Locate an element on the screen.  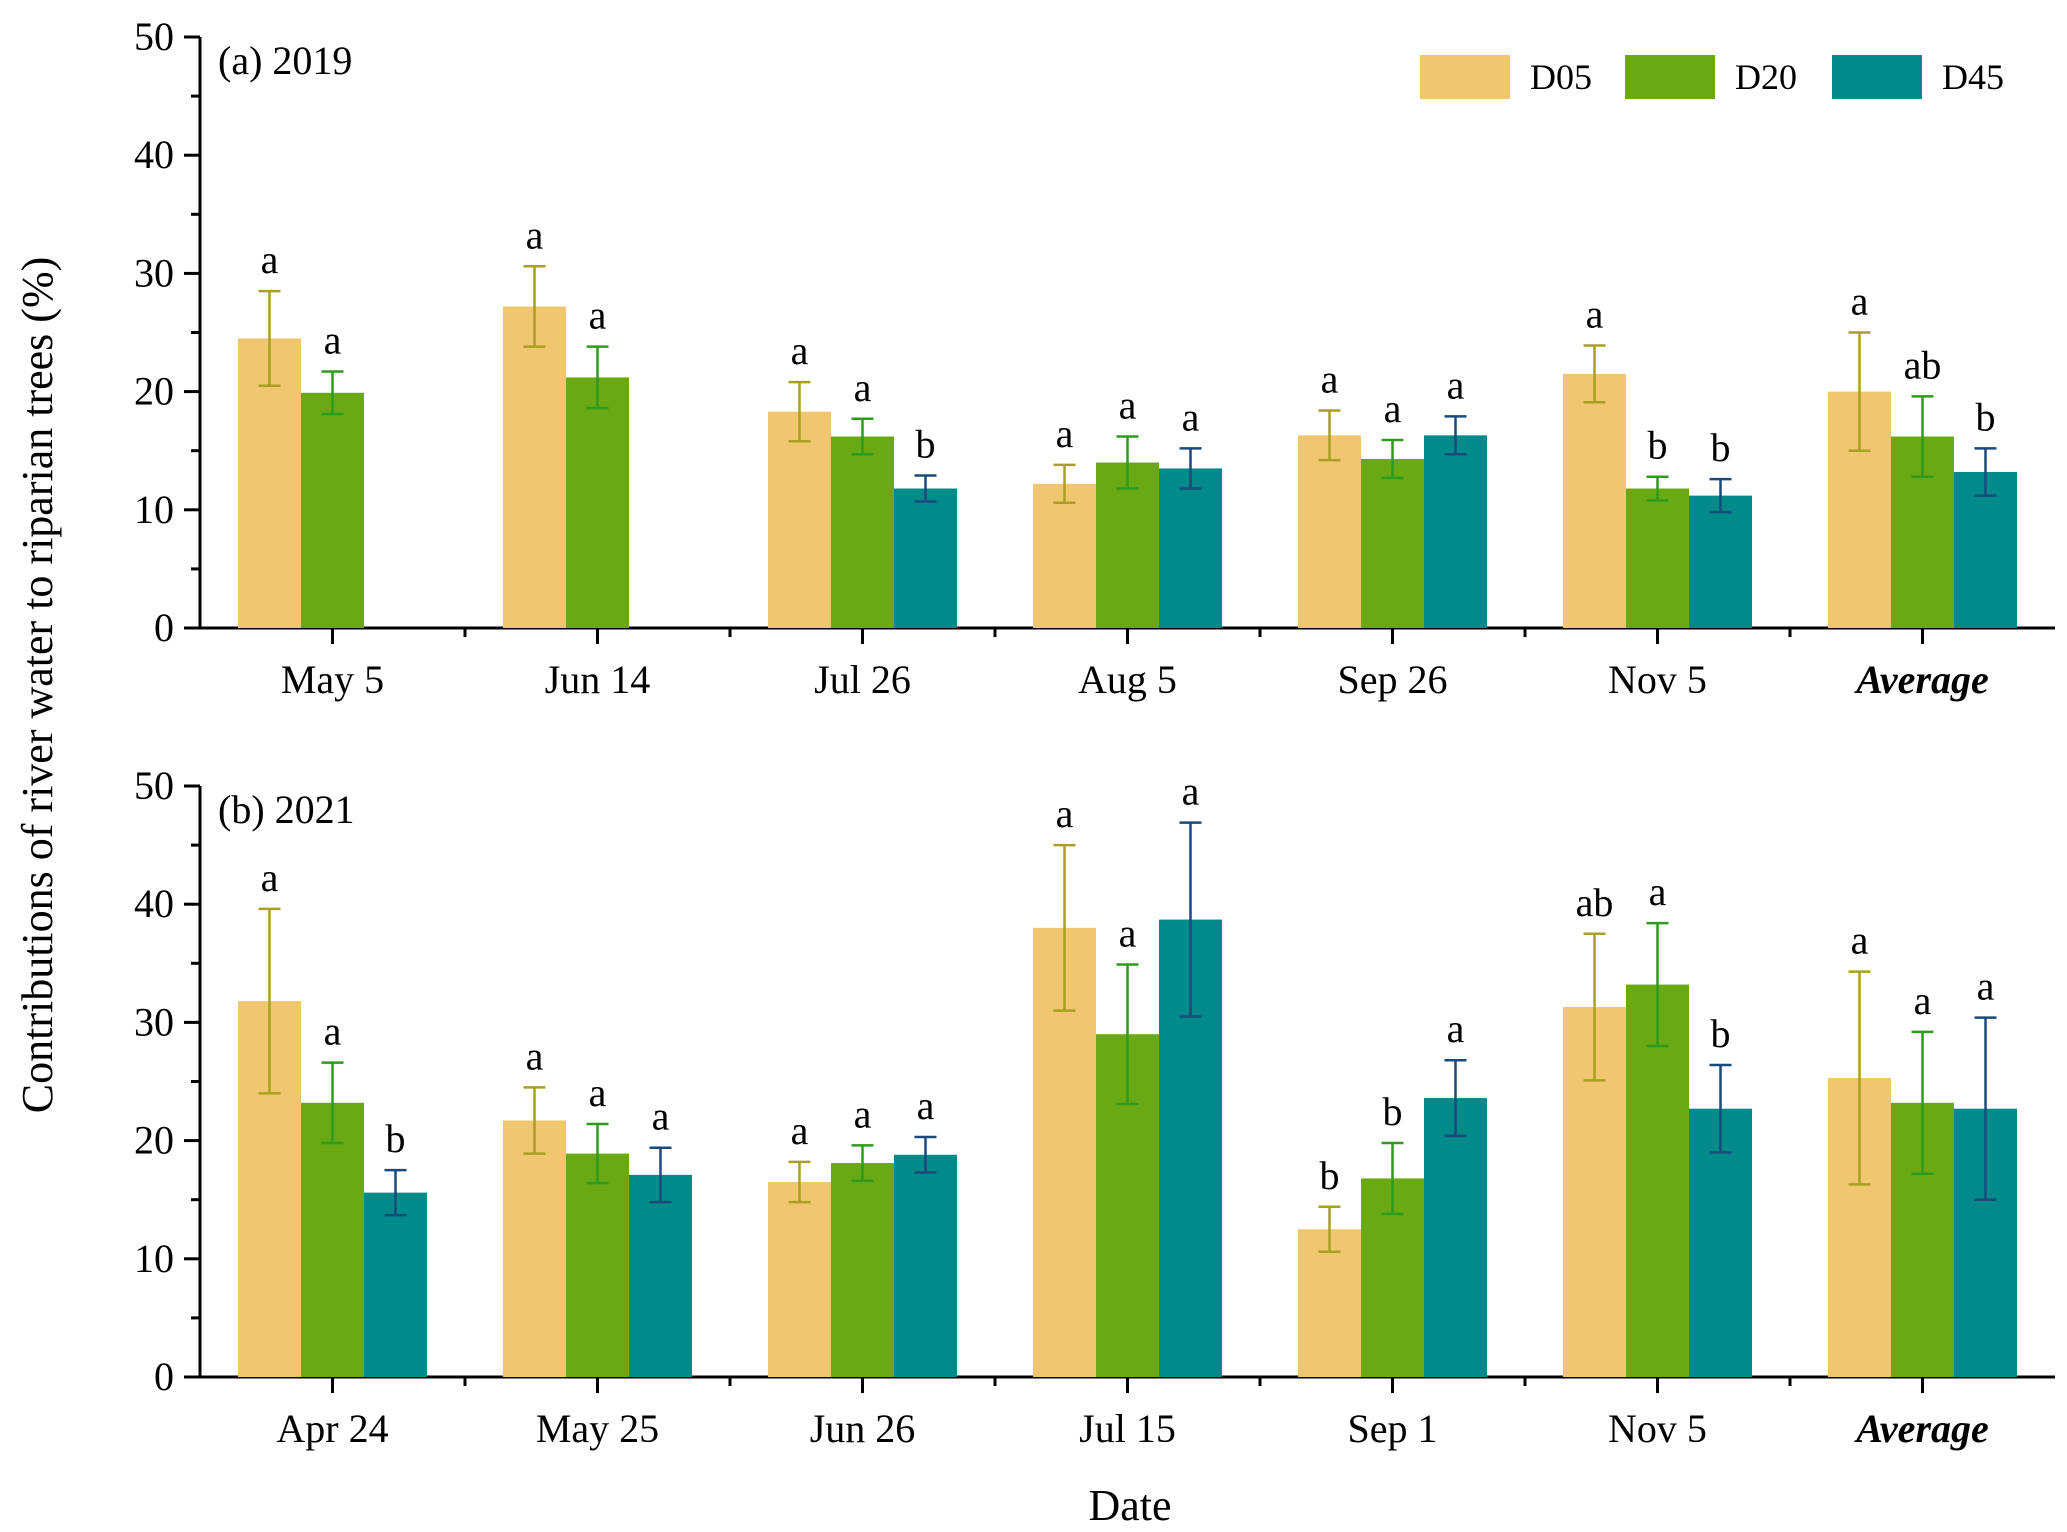
x-tick-label: Sep 1 is located at coordinates (1393, 1428).